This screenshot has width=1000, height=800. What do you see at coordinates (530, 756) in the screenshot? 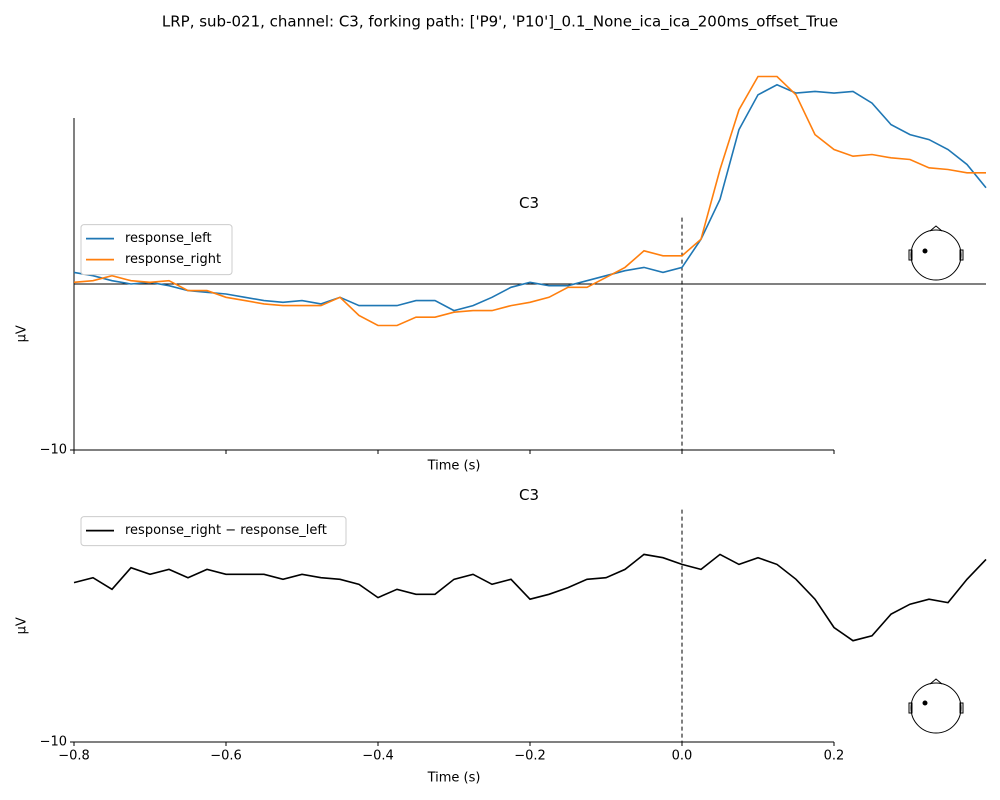
I see `x-tick-label: −0.2` at bounding box center [530, 756].